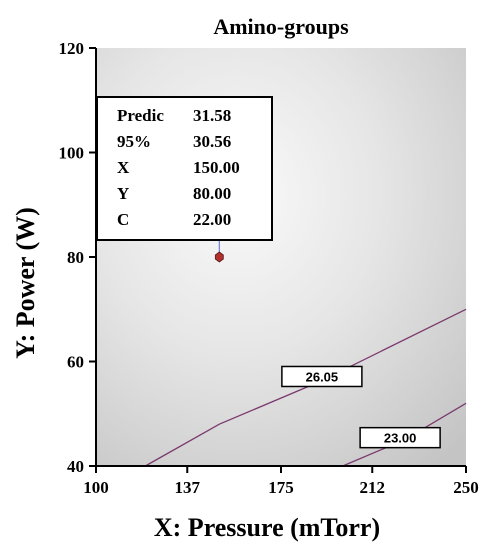 This screenshot has height=550, width=493. Describe the element at coordinates (25, 283) in the screenshot. I see `y-axis-label: Y: Power (W)` at that location.